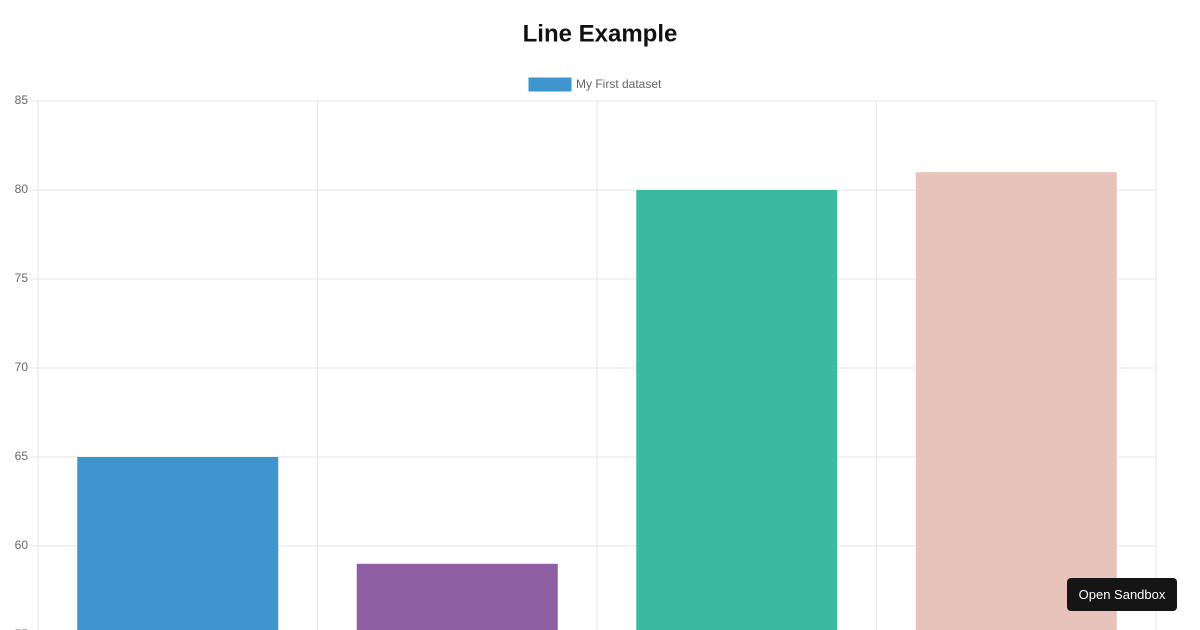 The image size is (1200, 630). Describe the element at coordinates (22, 278) in the screenshot. I see `y-tick-label: 75` at that location.